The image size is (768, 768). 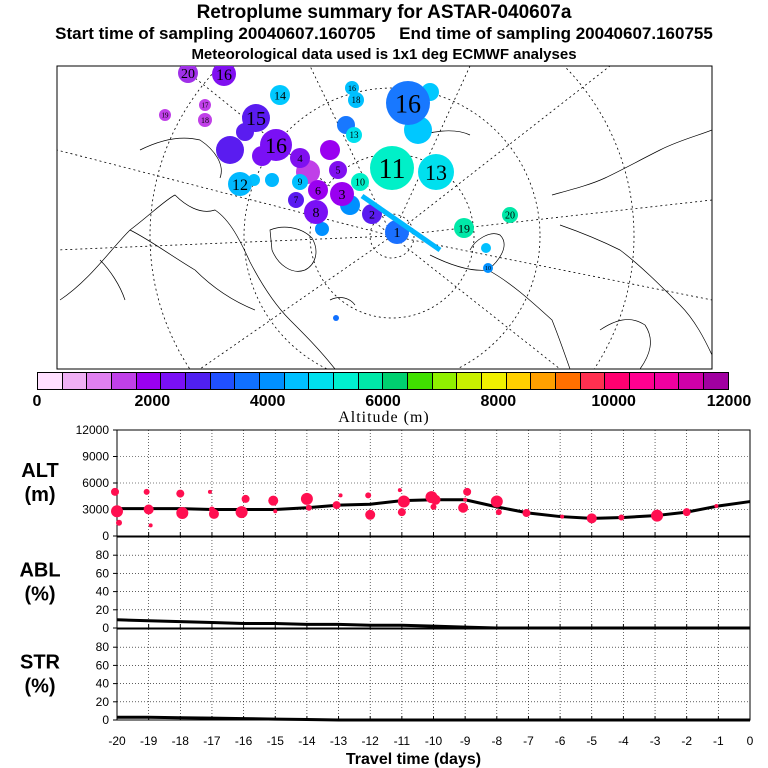 I want to click on plume-day-label: 14, so click(x=280, y=95).